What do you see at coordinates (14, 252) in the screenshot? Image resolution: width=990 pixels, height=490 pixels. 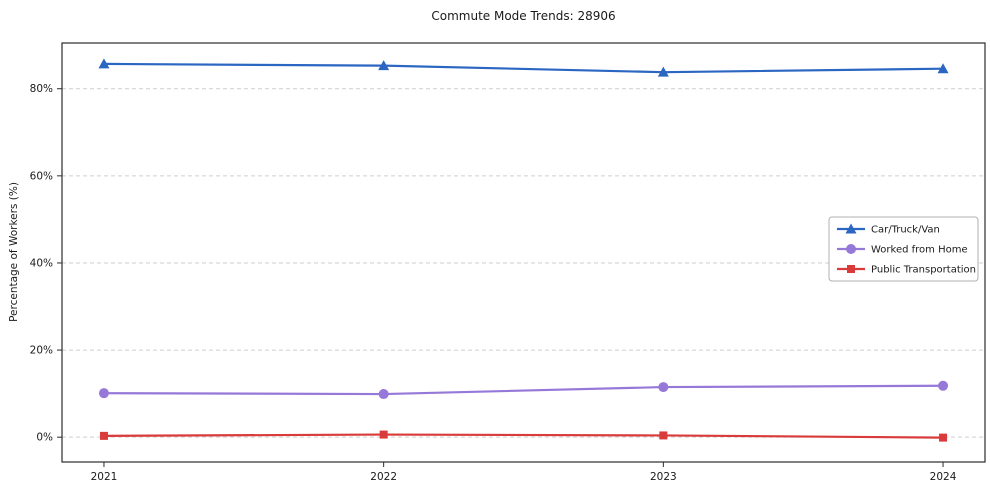 I see `y-axis-label: Percentage of Workers (%)` at bounding box center [14, 252].